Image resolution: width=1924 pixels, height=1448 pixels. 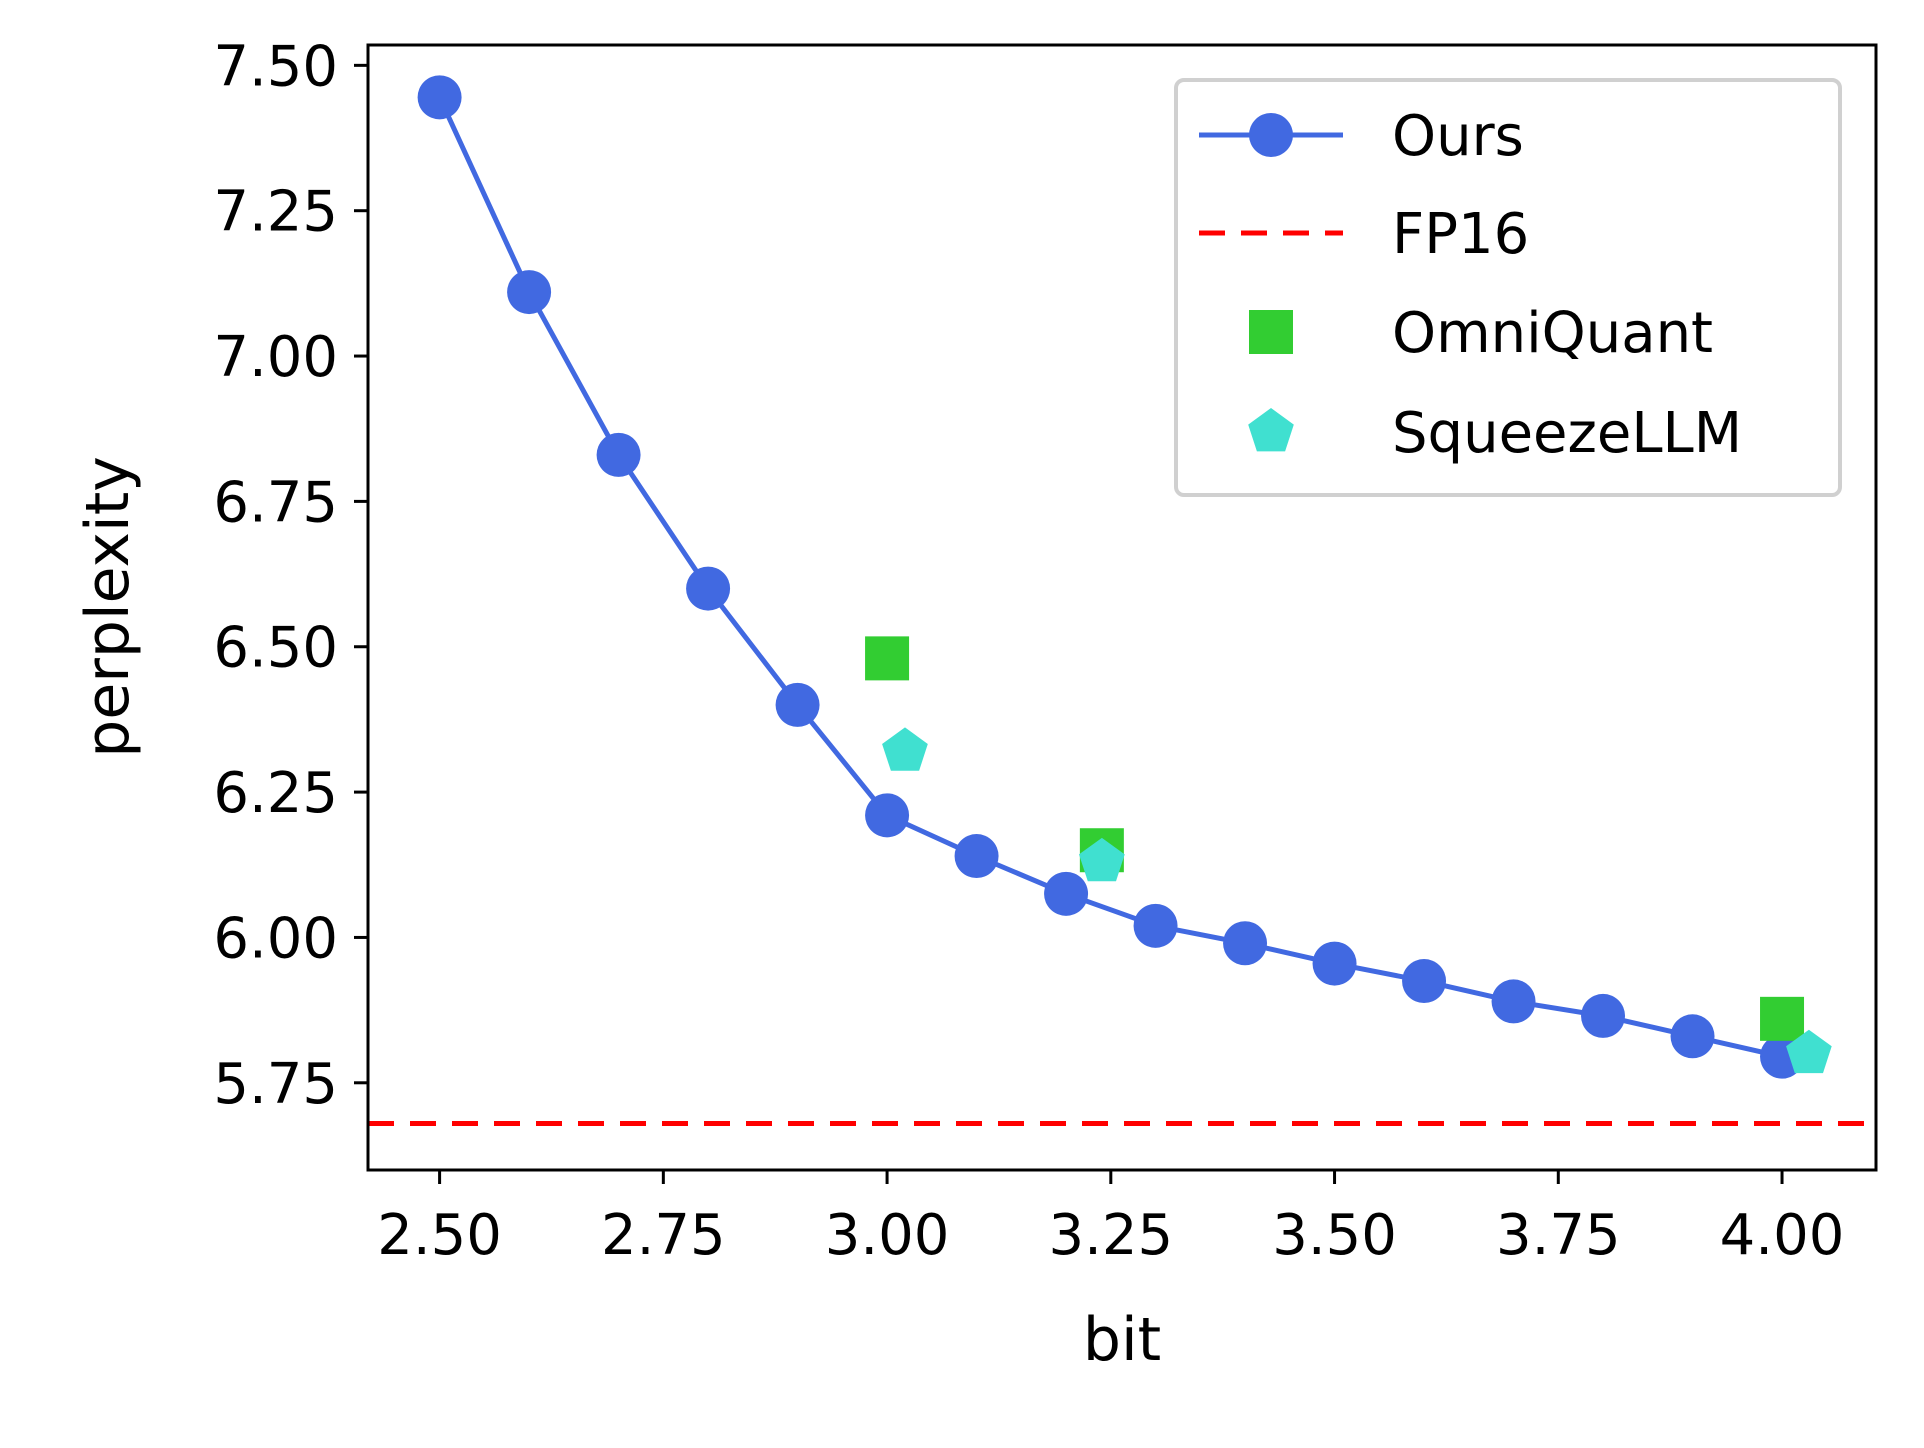 I want to click on x-tick-label: 3.50, so click(x=1334, y=1235).